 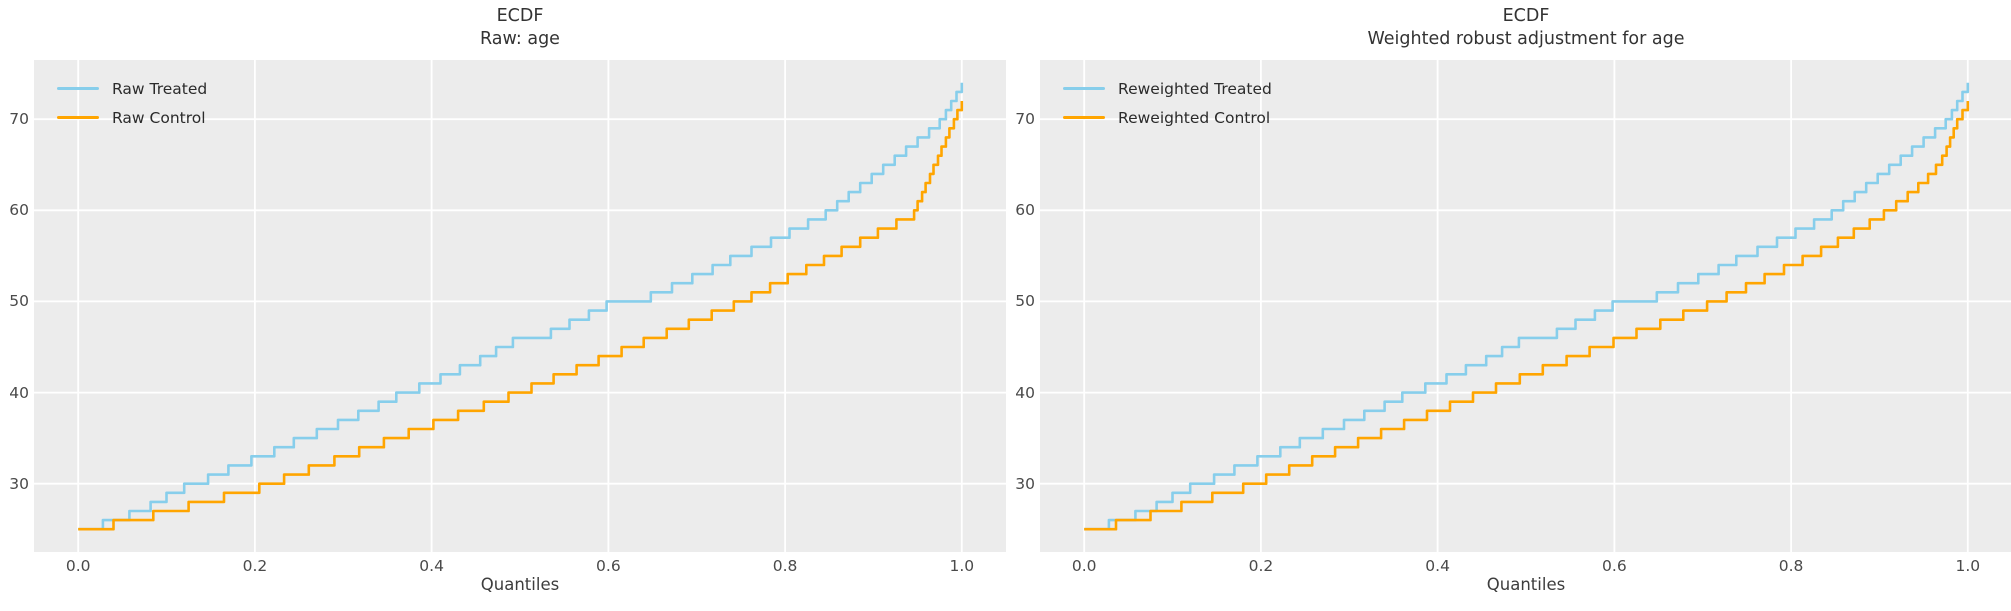 What do you see at coordinates (1526, 39) in the screenshot?
I see `title-line-2: Weighted robust adjustment for age` at bounding box center [1526, 39].